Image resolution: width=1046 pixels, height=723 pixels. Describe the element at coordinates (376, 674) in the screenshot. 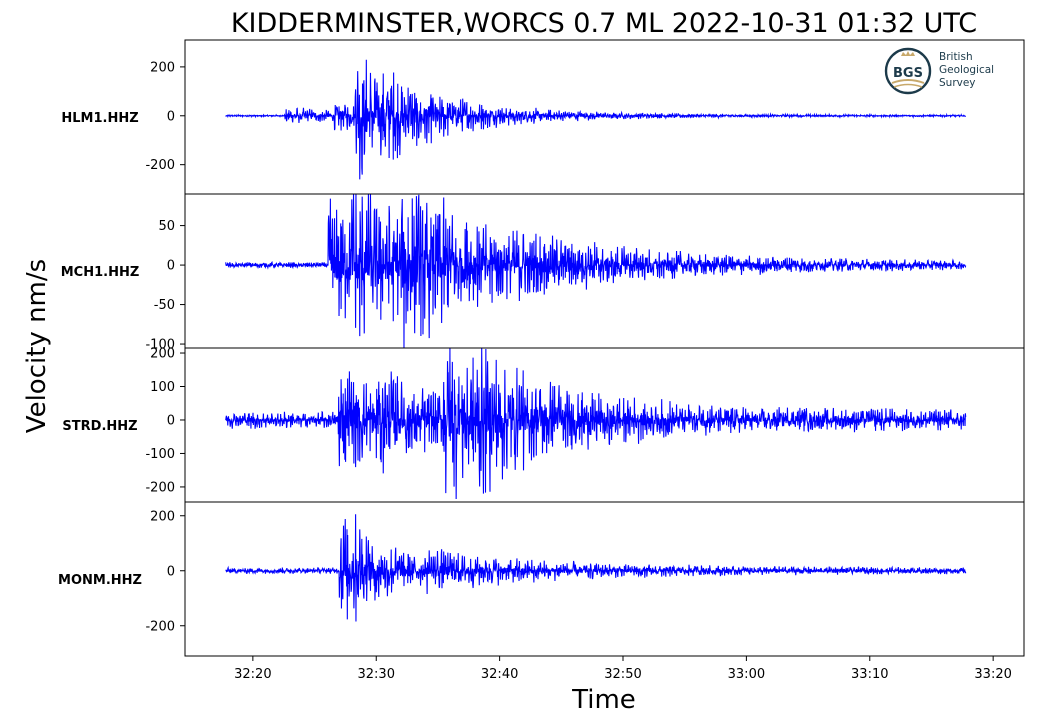

I see `x-tick-label: 32:30` at that location.